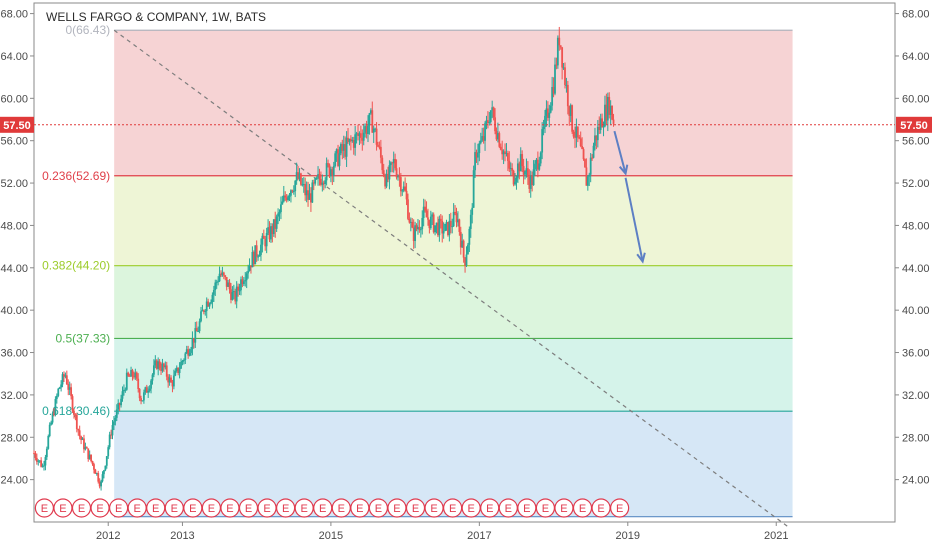 This screenshot has width=932, height=550. What do you see at coordinates (76, 176) in the screenshot?
I see `fib-level-label: 0.236(52.69)` at bounding box center [76, 176].